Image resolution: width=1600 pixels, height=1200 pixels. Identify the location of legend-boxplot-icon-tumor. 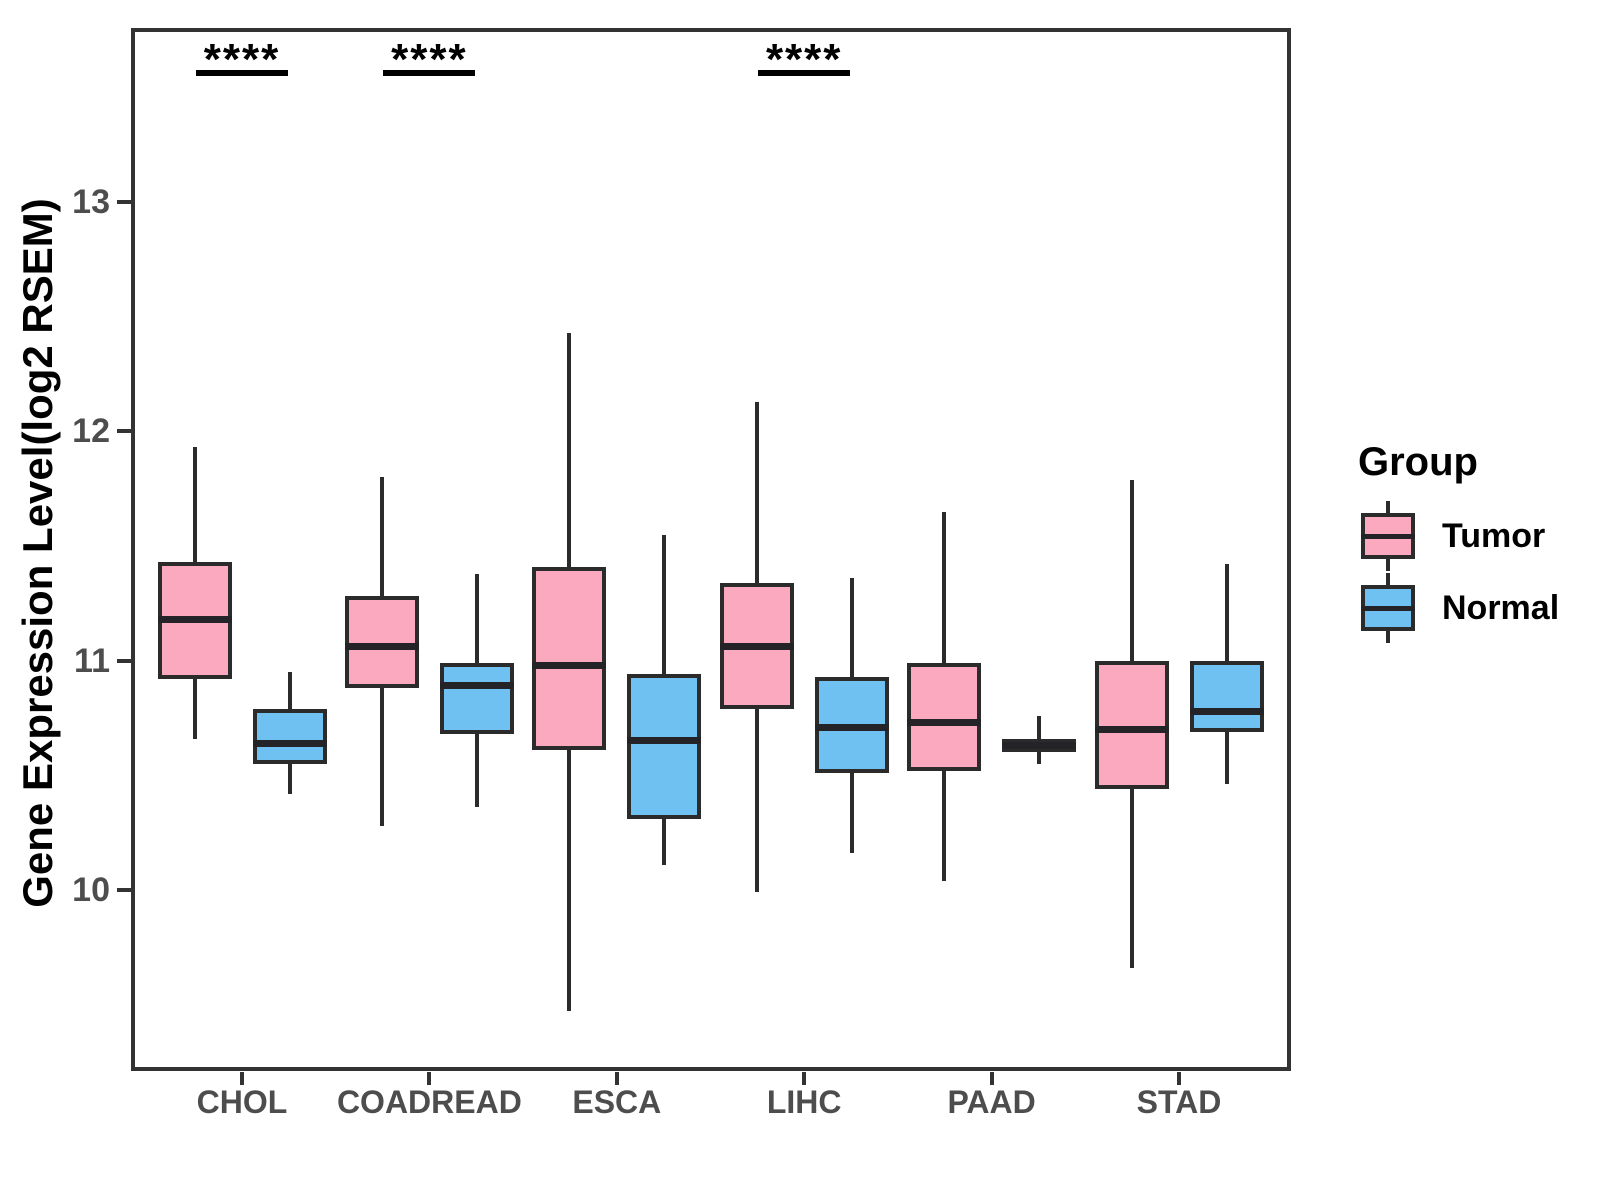
(1388, 536).